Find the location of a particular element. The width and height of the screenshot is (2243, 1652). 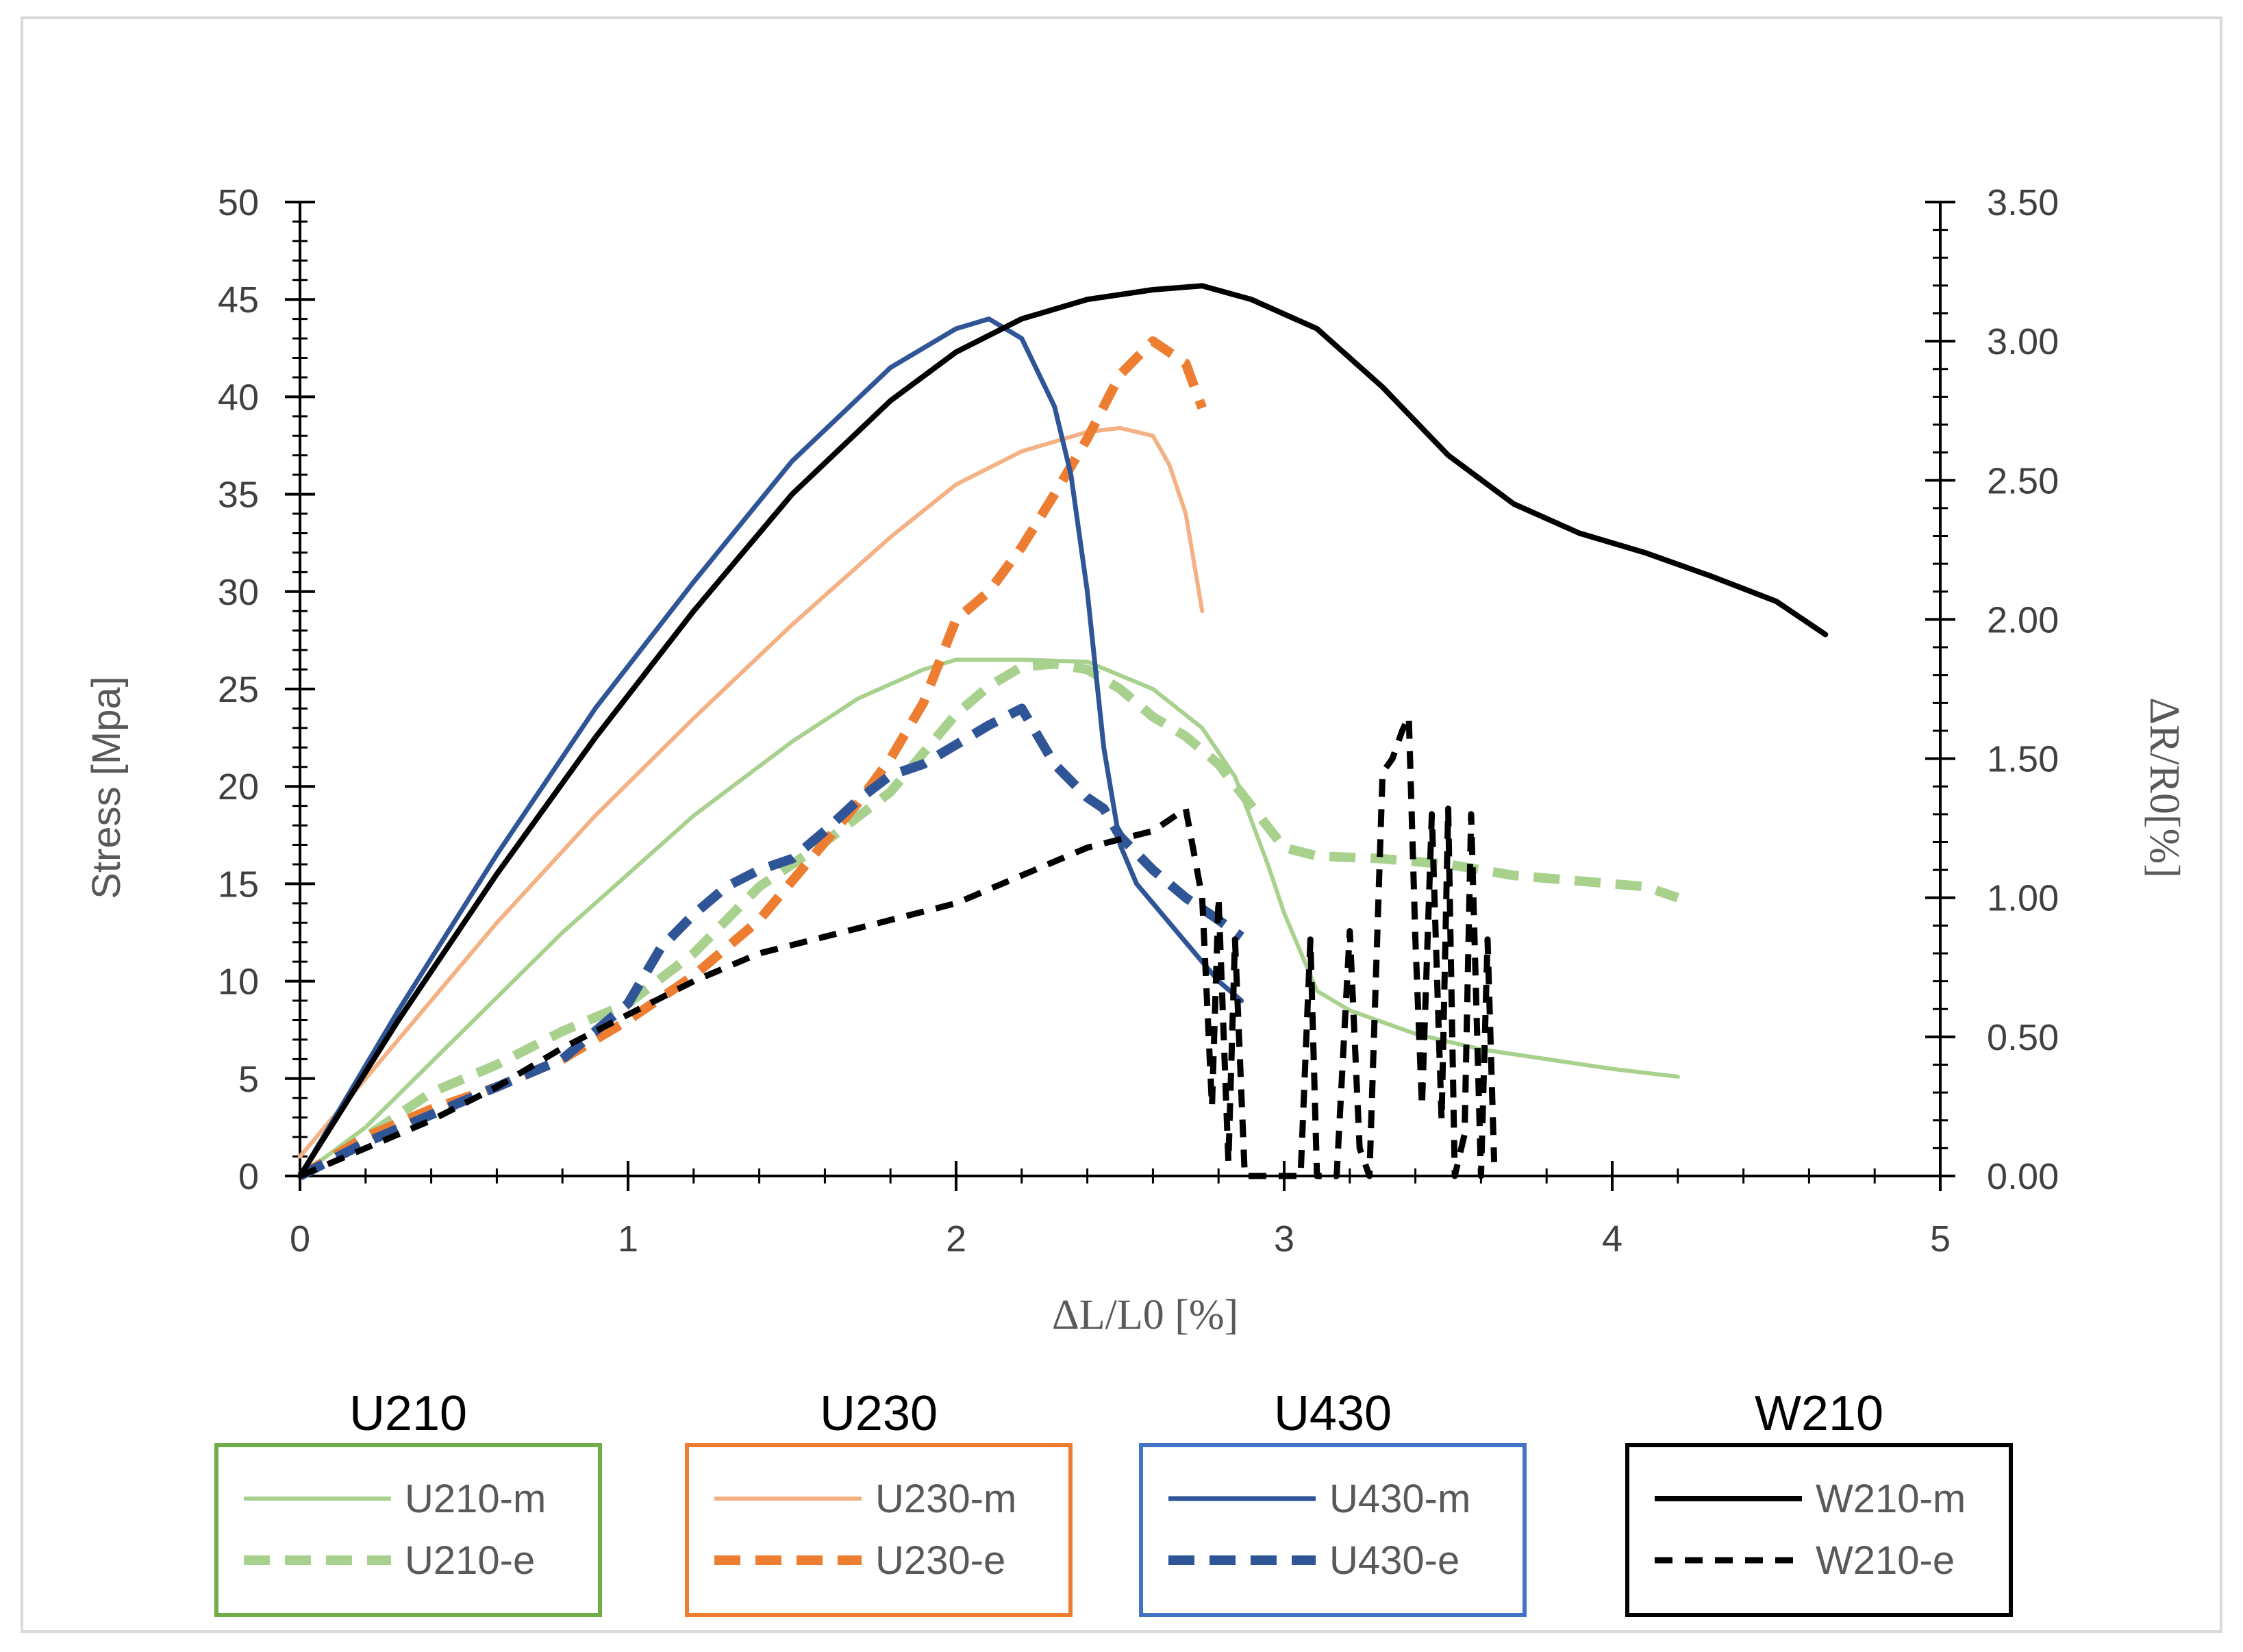

legend-group-u430: U430 U430-m U430-e is located at coordinates (1333, 1501).